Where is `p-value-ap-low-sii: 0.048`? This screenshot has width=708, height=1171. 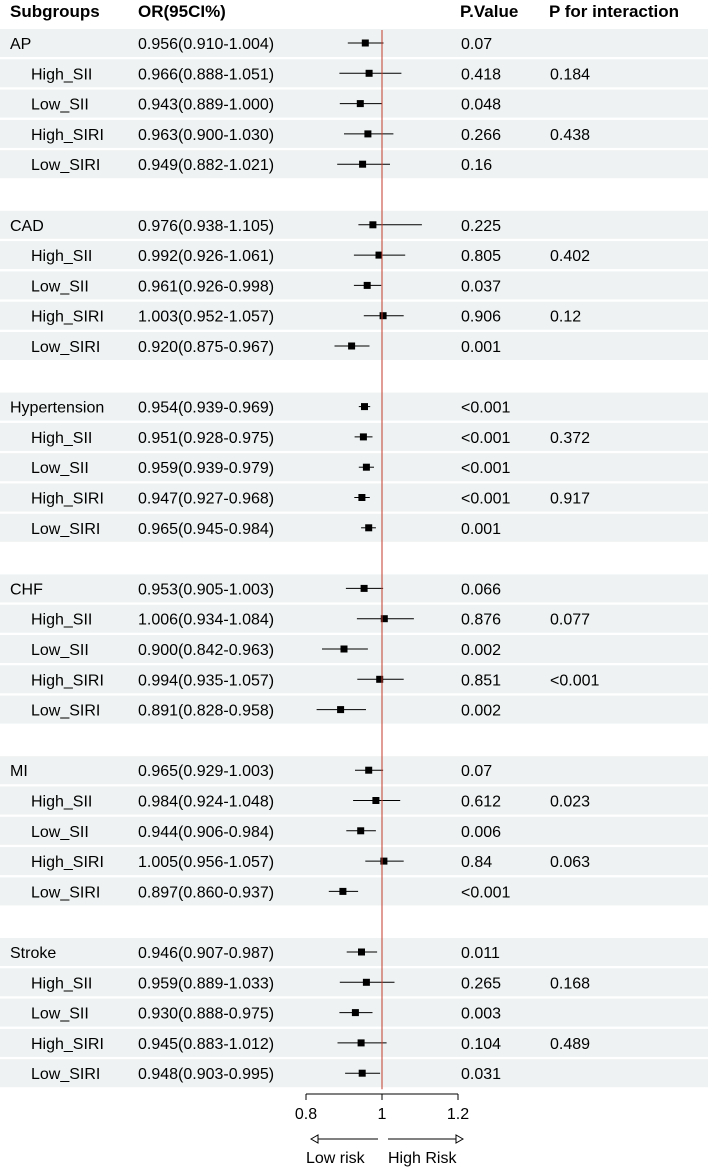
p-value-ap-low-sii: 0.048 is located at coordinates (481, 105).